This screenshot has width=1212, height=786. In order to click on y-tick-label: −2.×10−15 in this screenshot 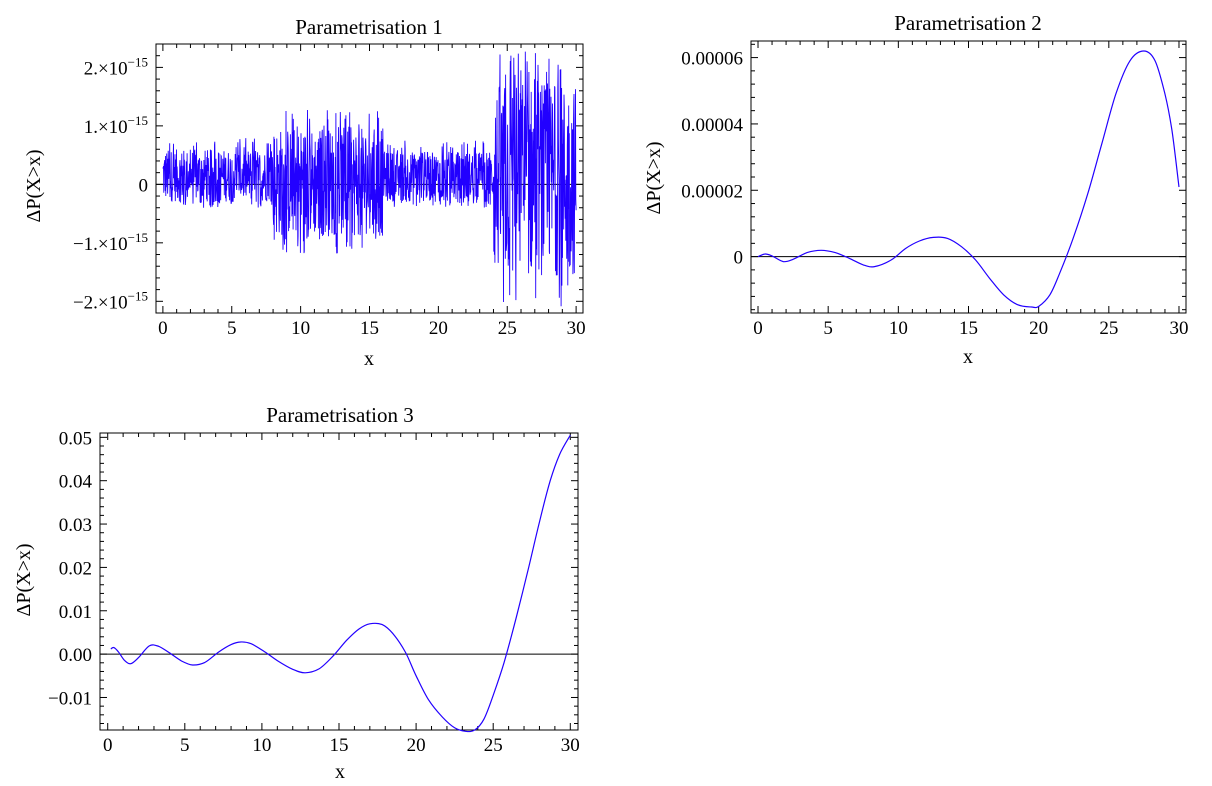, I will do `click(110, 300)`.